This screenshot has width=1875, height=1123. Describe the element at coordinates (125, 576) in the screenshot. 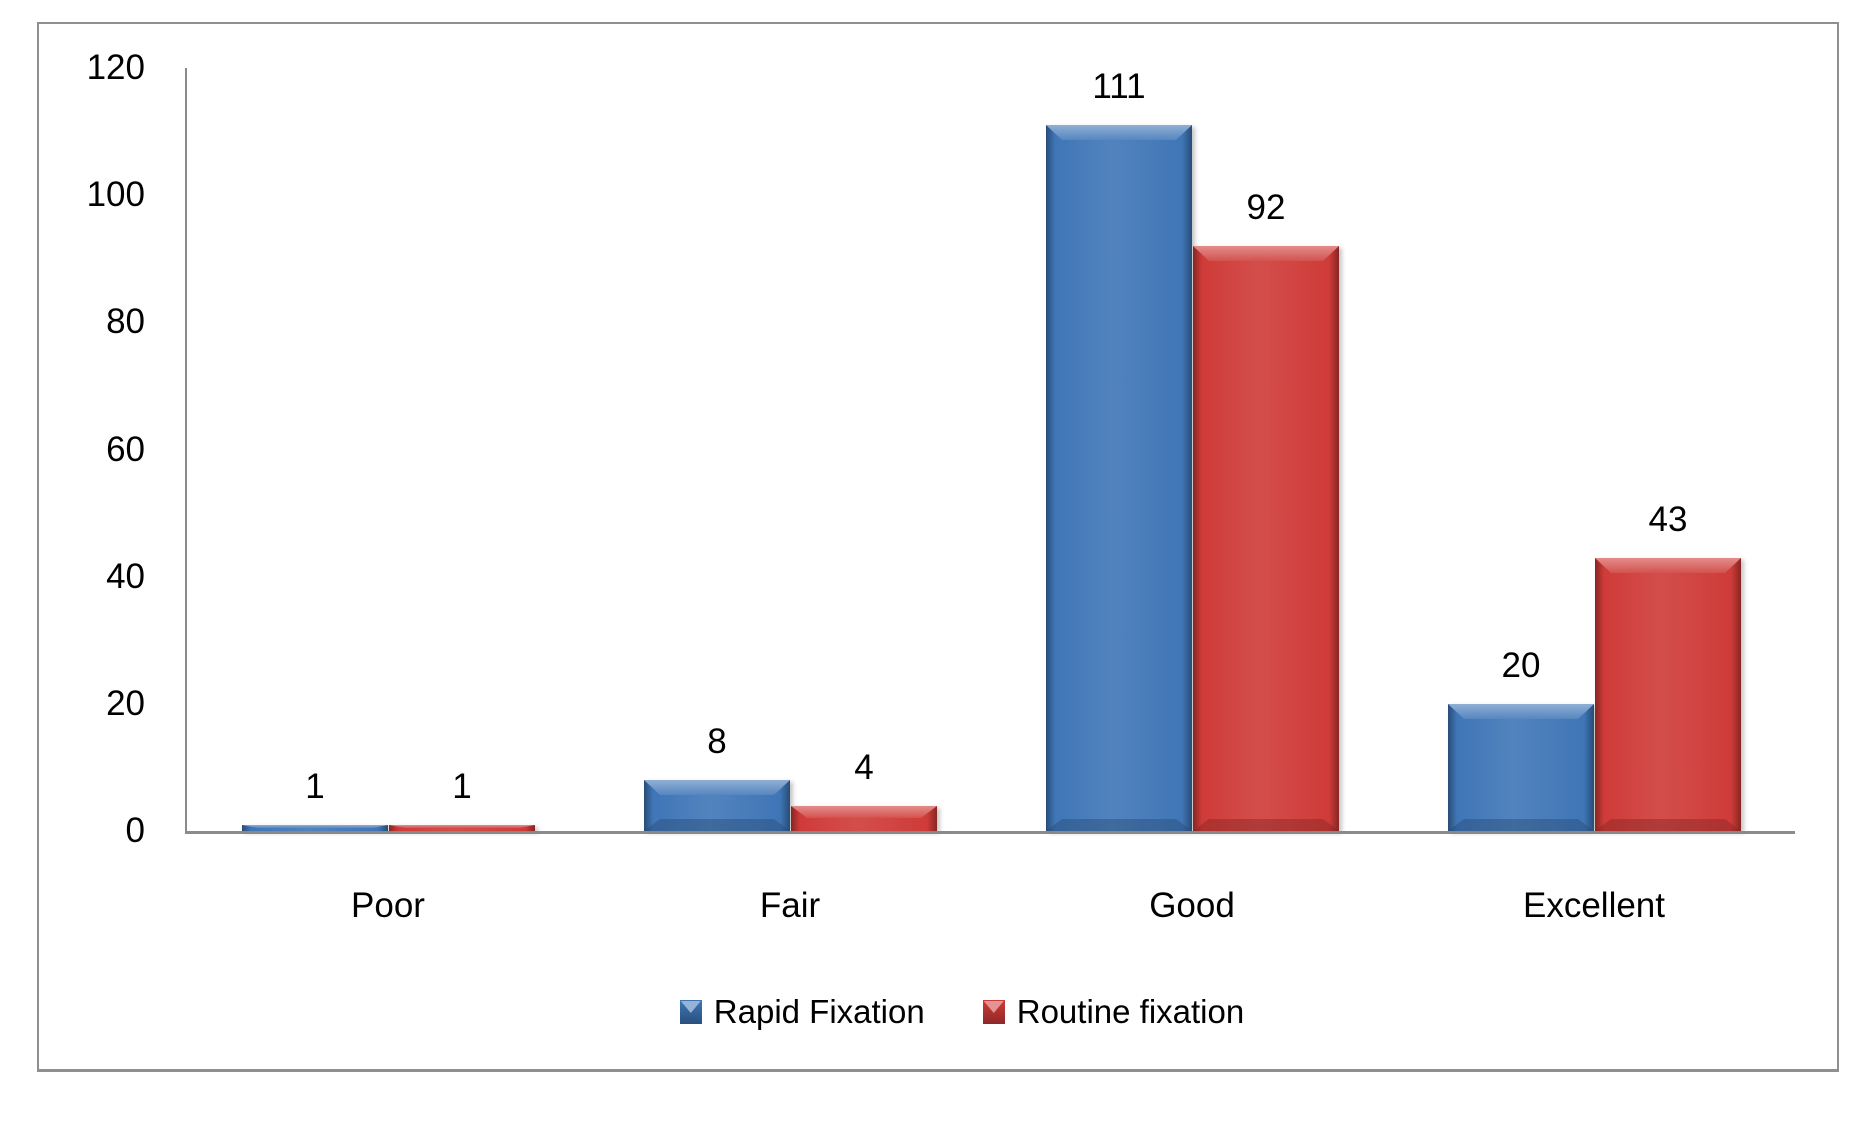

I see `y-axis-tick-label: 40` at that location.